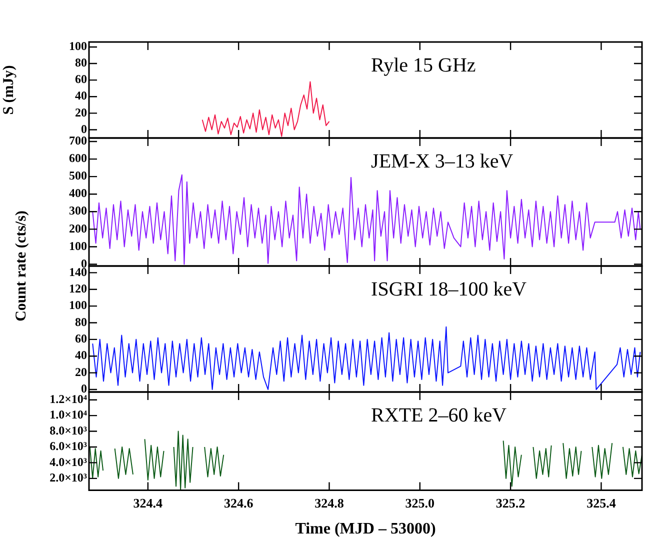 This screenshot has width=646, height=538. I want to click on y-axis-title: S (mJy), so click(8, 90).